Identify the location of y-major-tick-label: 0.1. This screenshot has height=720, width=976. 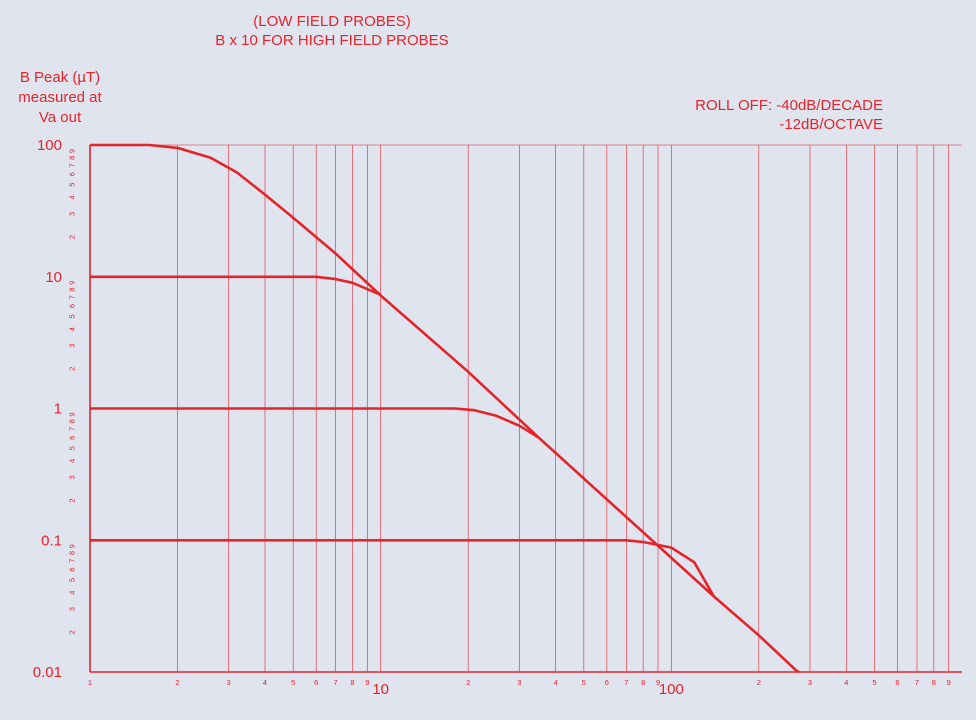
(51, 540).